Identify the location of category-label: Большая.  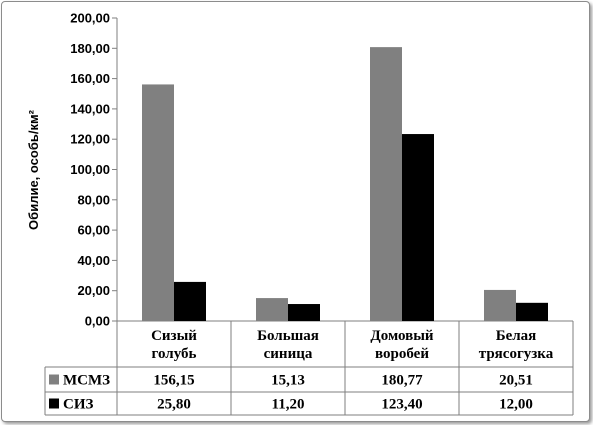
(288, 336).